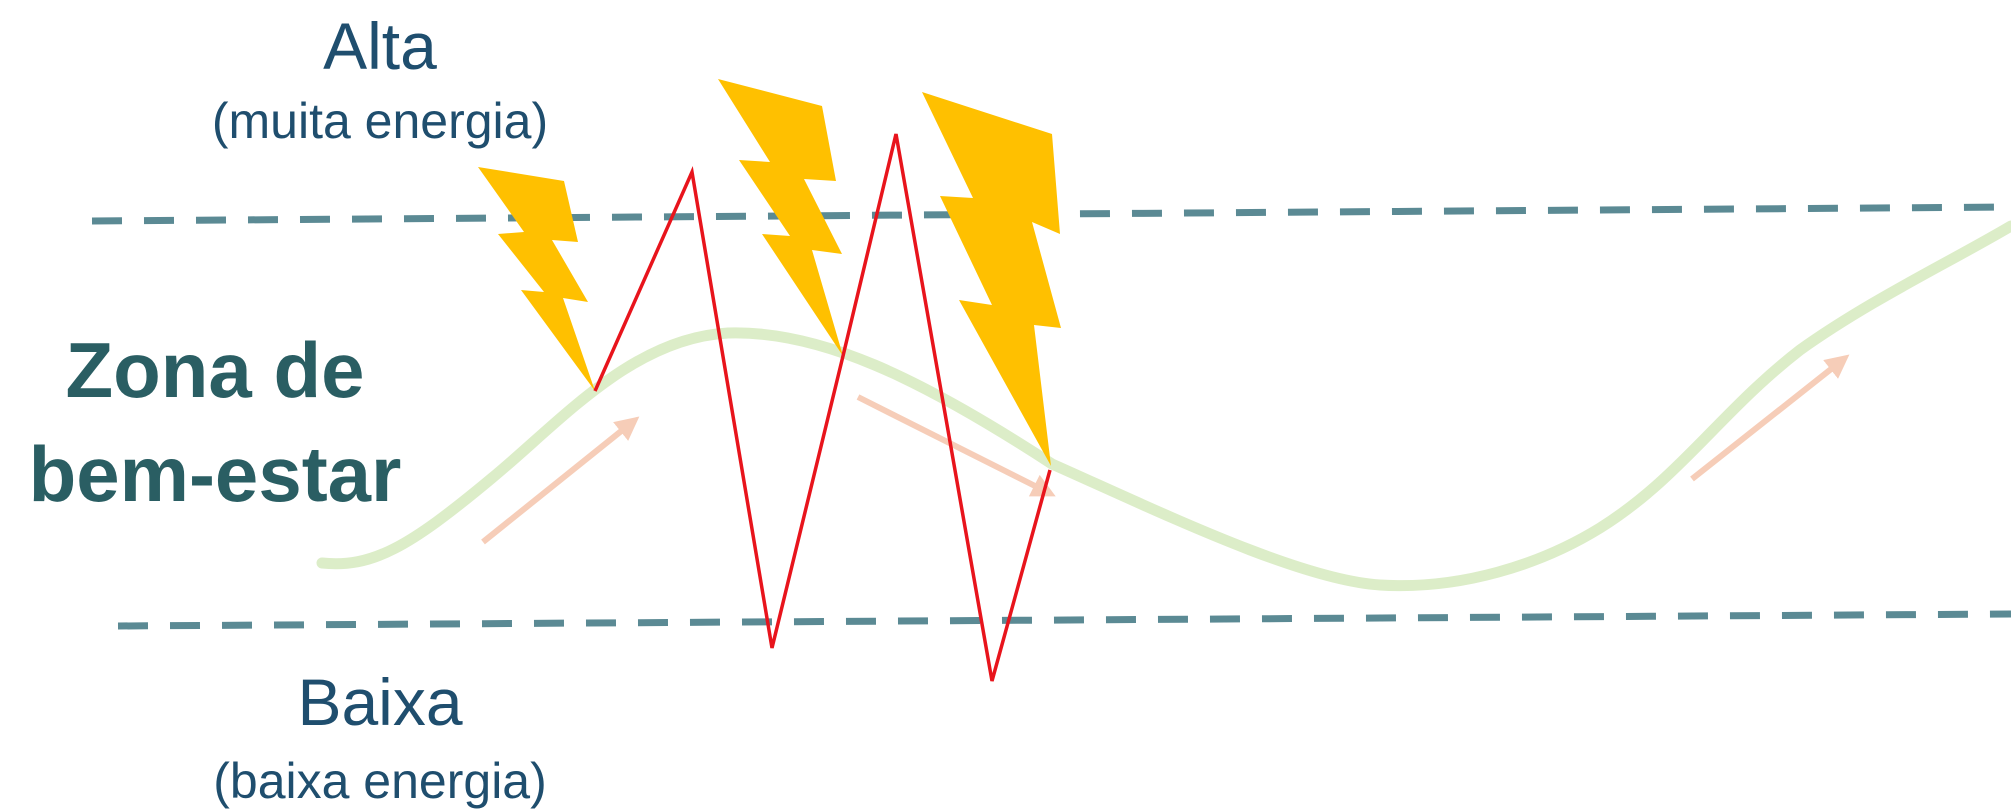  Describe the element at coordinates (380, 46) in the screenshot. I see `high-energy-title: Alta` at that location.